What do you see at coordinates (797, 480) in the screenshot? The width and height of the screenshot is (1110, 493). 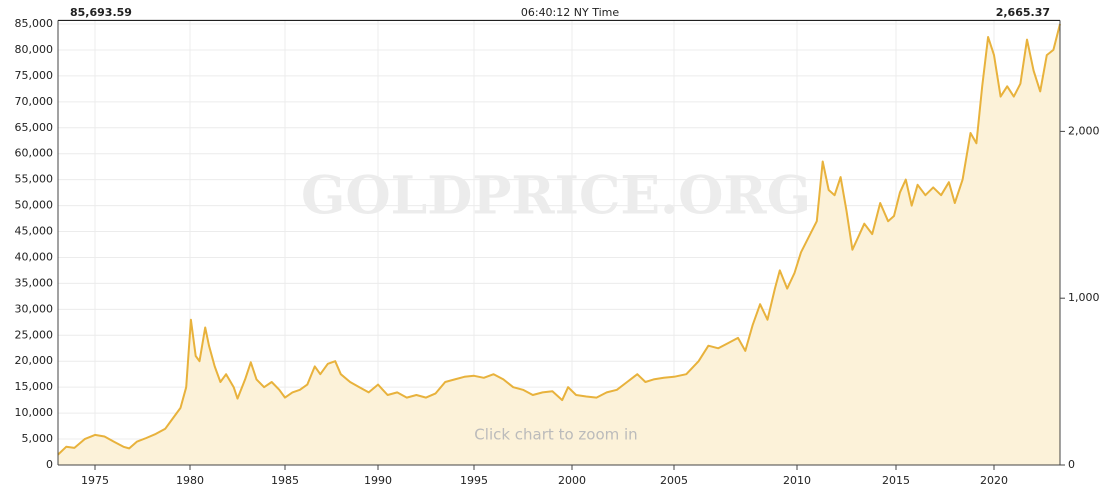 I see `x-tick-label: 2010` at bounding box center [797, 480].